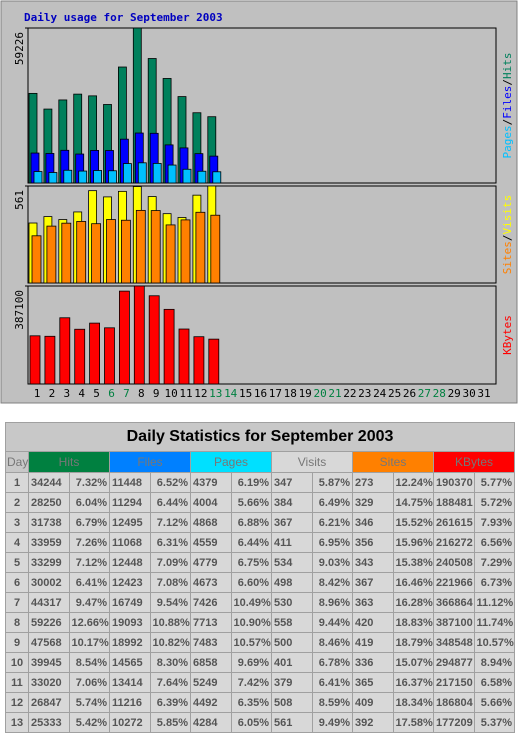 This screenshot has height=733, width=520. Describe the element at coordinates (17, 562) in the screenshot. I see `day-cell: 5` at that location.